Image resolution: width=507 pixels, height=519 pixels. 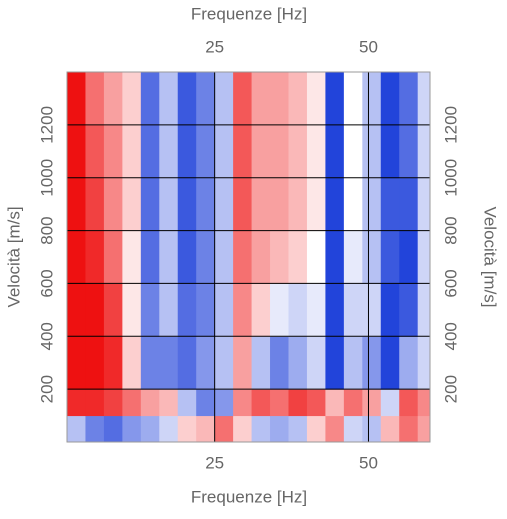 What do you see at coordinates (368, 46) in the screenshot?
I see `x-tick-label-top: 50` at bounding box center [368, 46].